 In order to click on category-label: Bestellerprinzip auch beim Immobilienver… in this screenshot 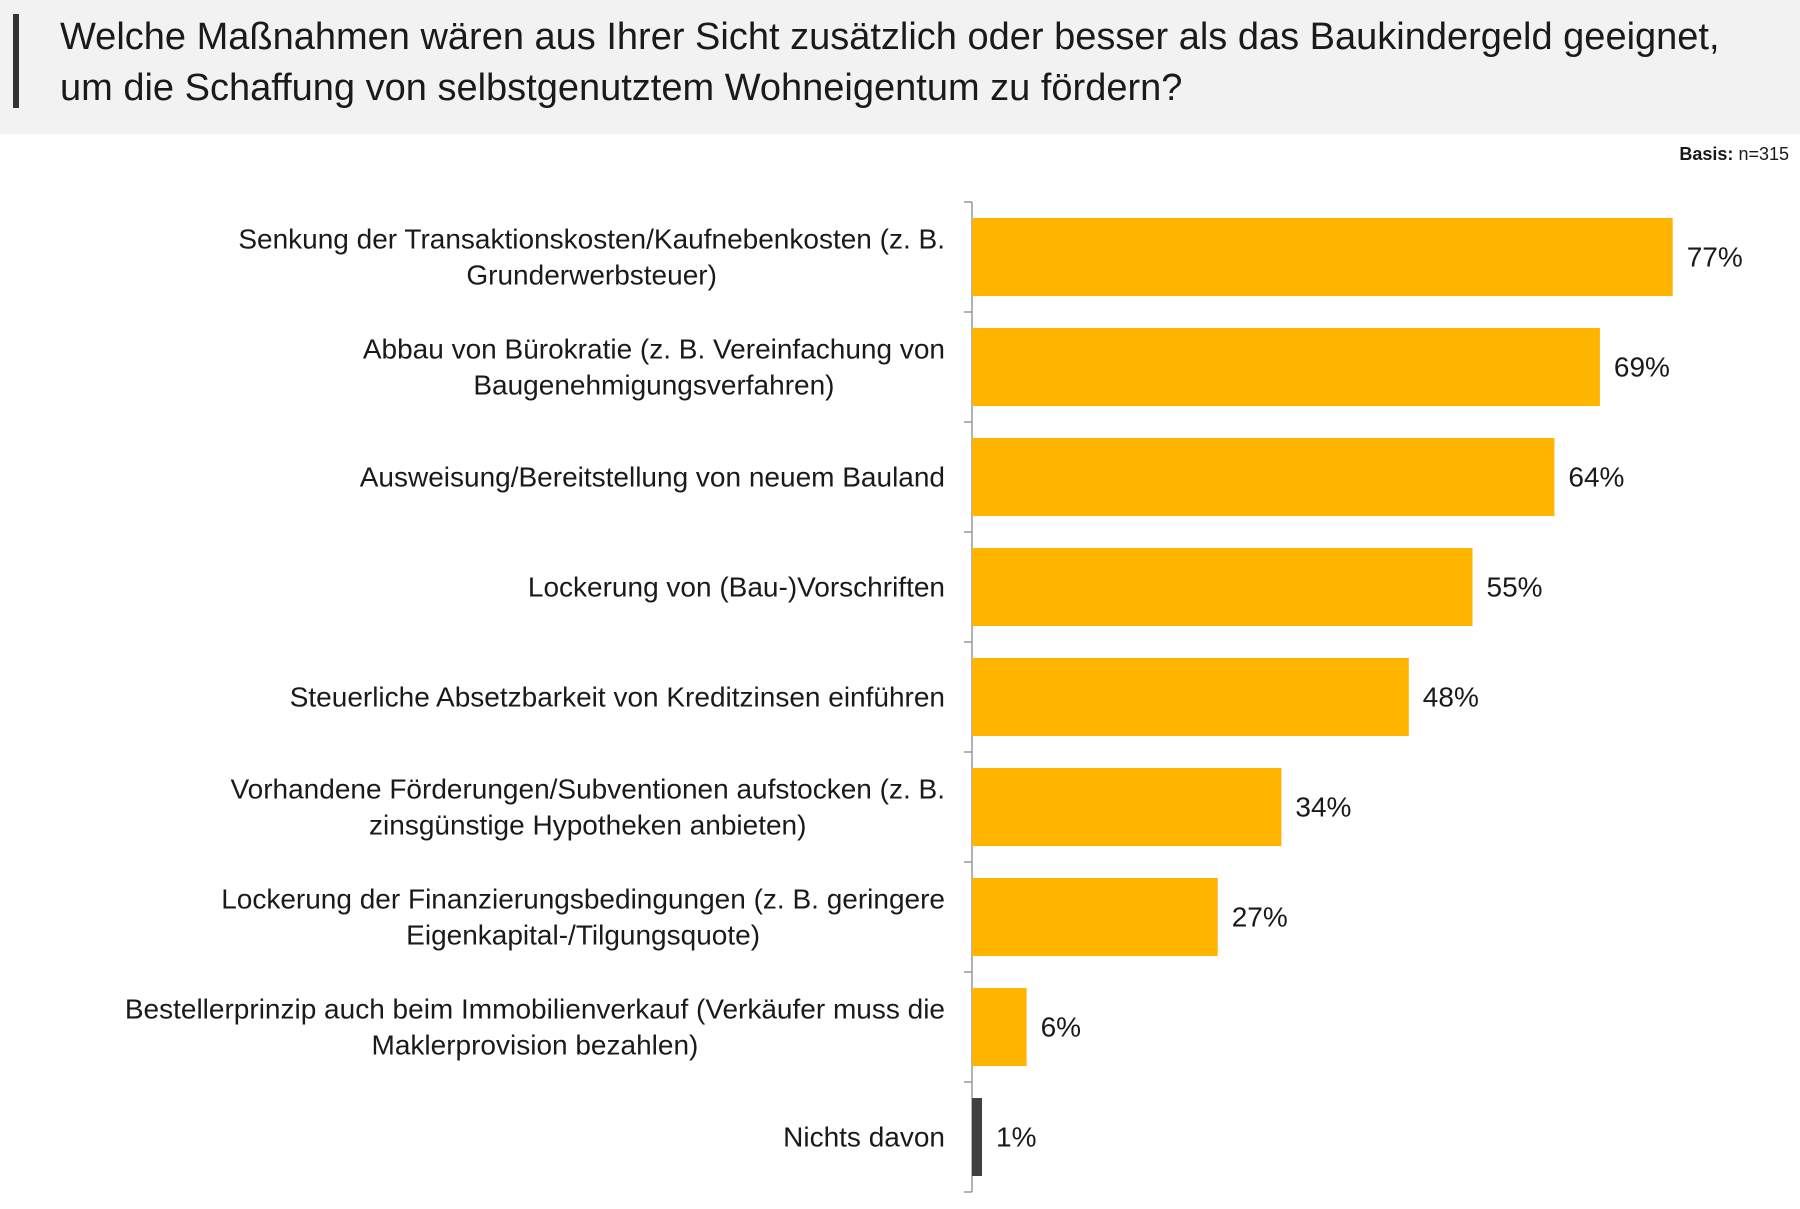, I will do `click(535, 1027)`.